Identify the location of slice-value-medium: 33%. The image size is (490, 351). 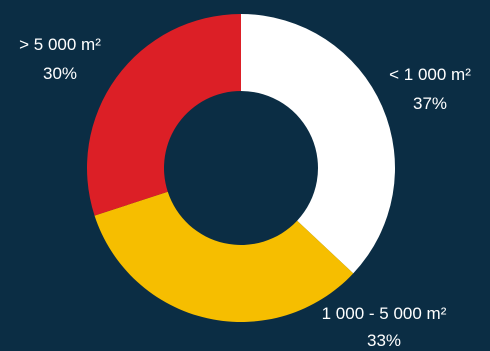
(384, 340).